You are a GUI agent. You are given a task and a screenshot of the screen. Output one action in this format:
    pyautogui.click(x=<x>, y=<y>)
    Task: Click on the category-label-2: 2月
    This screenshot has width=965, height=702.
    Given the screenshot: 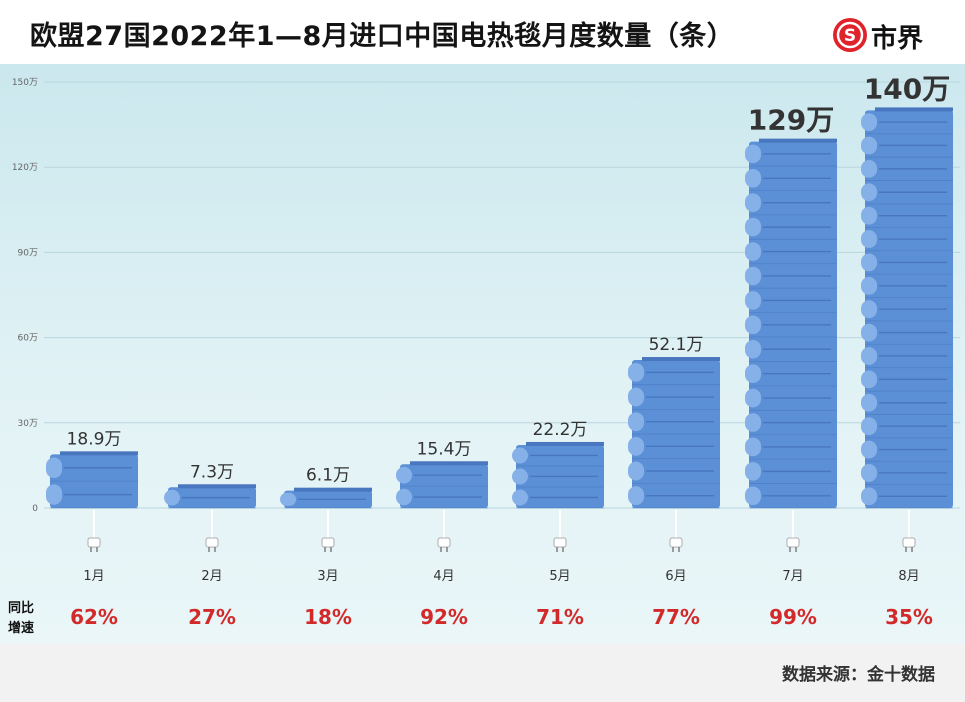 What is the action you would take?
    pyautogui.click(x=211, y=576)
    